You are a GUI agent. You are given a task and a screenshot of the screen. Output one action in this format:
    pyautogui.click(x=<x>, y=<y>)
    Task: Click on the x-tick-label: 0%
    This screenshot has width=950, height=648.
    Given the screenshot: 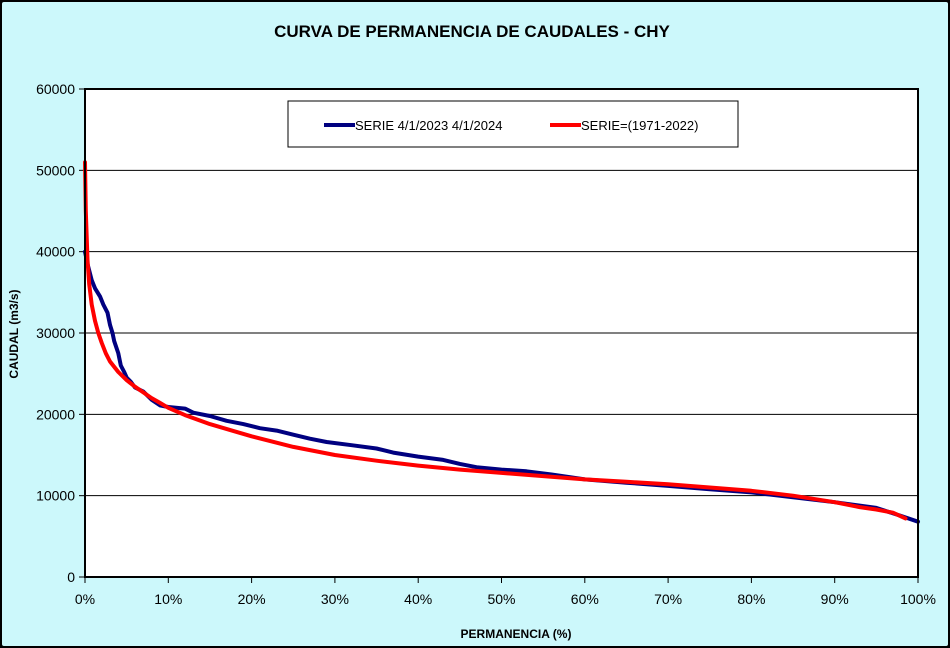 What is the action you would take?
    pyautogui.click(x=85, y=599)
    